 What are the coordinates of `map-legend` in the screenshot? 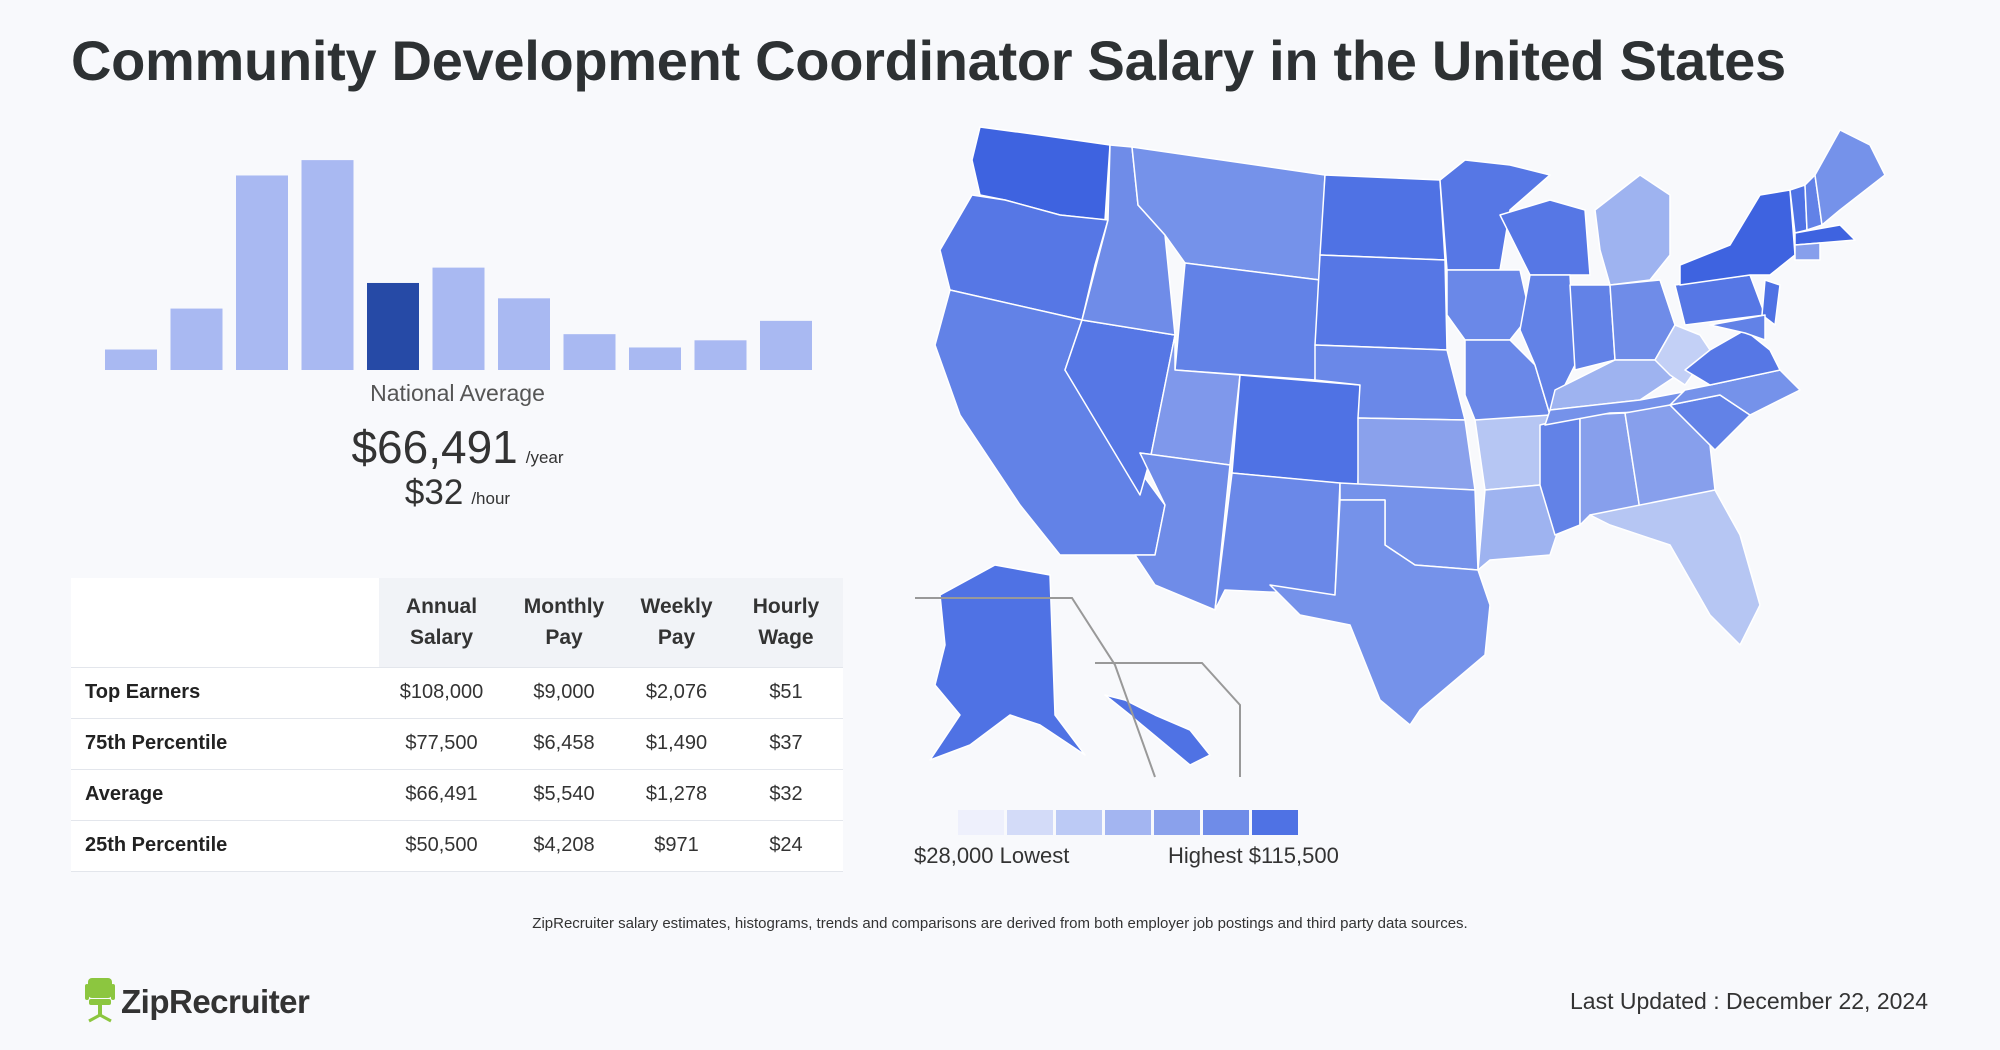 It's located at (1128, 822).